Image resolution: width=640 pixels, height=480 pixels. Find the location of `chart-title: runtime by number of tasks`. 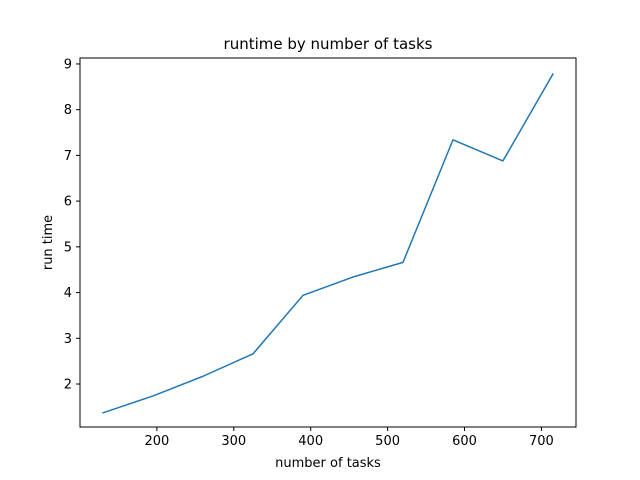

chart-title: runtime by number of tasks is located at coordinates (328, 44).